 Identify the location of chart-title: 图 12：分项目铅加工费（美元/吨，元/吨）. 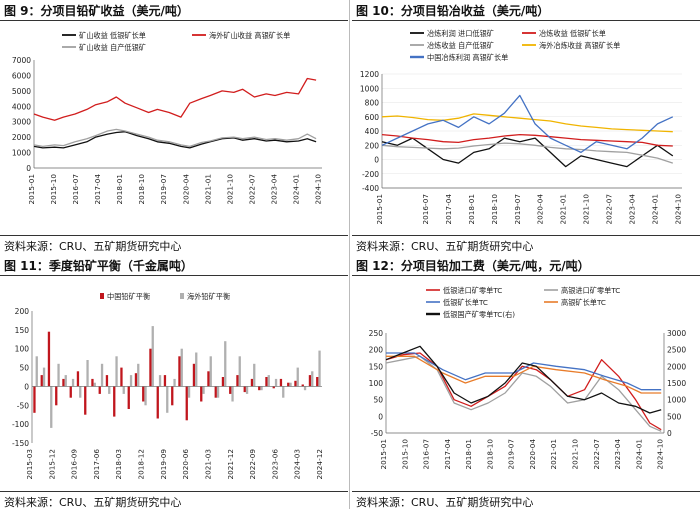
(473, 266).